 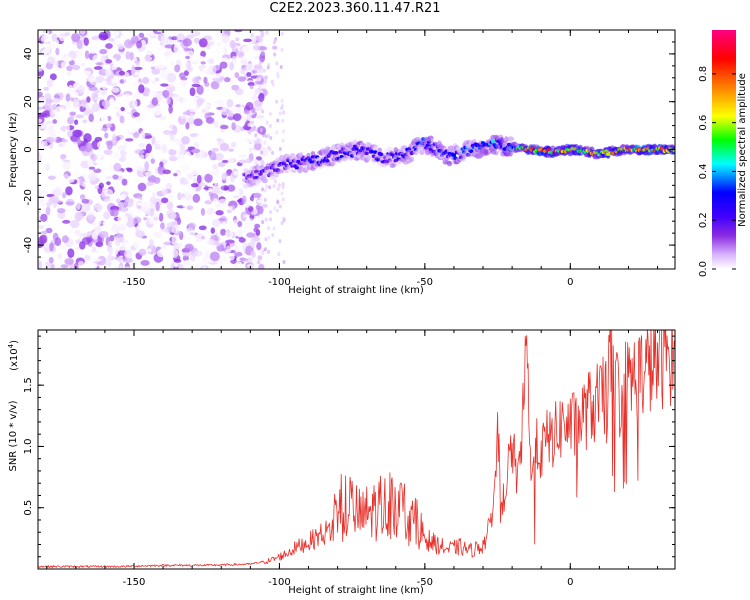 I want to click on y-tick-label: 40, so click(x=28, y=54).